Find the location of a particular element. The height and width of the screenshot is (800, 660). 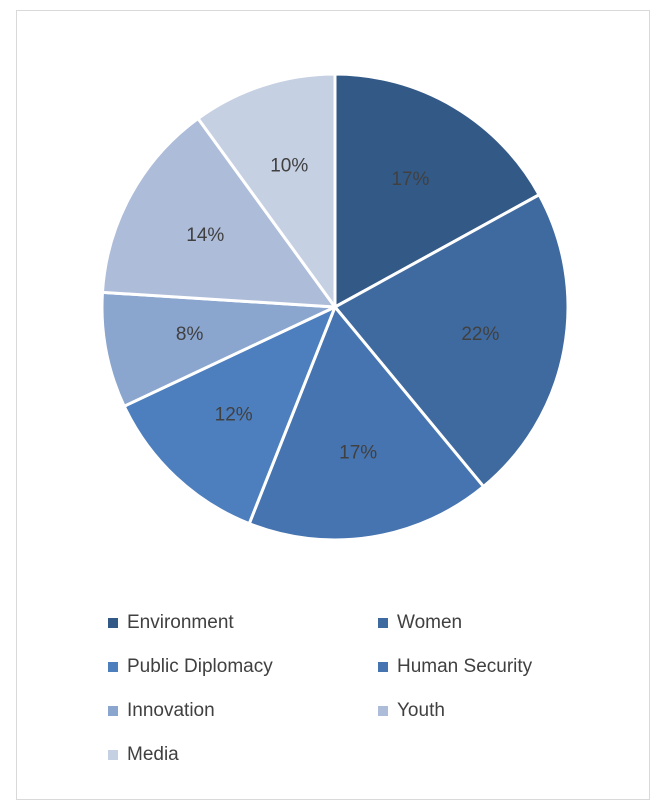

pie-slice-women is located at coordinates (451, 341).